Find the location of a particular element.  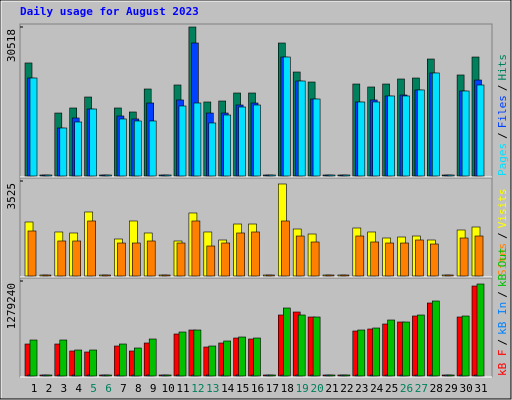

legend-entry: kB In is located at coordinates (502, 318).